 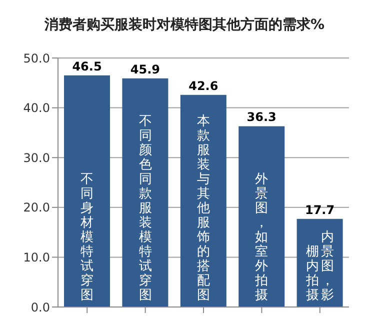 I want to click on data-label: 46.5, so click(x=87, y=66).